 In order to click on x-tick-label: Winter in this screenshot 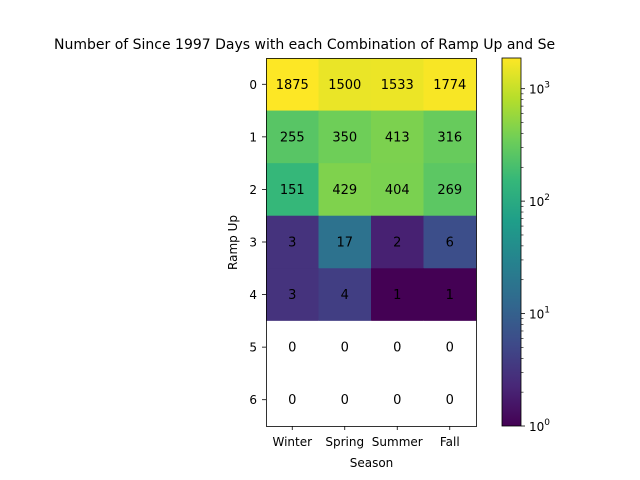, I will do `click(292, 442)`.